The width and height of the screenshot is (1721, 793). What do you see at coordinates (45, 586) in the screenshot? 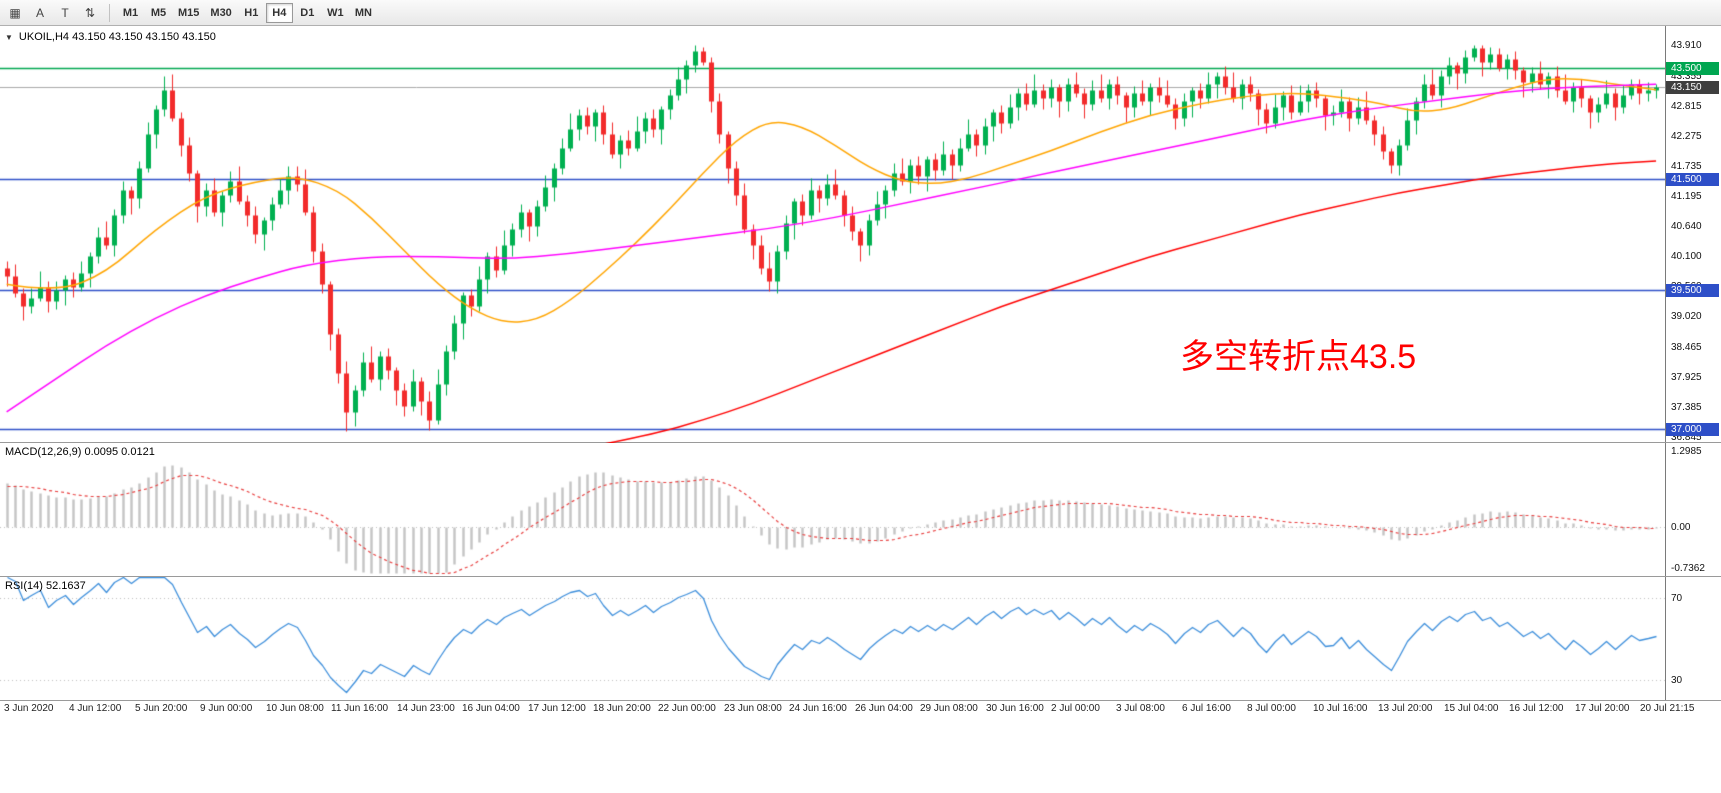
I see `rsi-label: RSI(14) 52.1637` at bounding box center [45, 586].